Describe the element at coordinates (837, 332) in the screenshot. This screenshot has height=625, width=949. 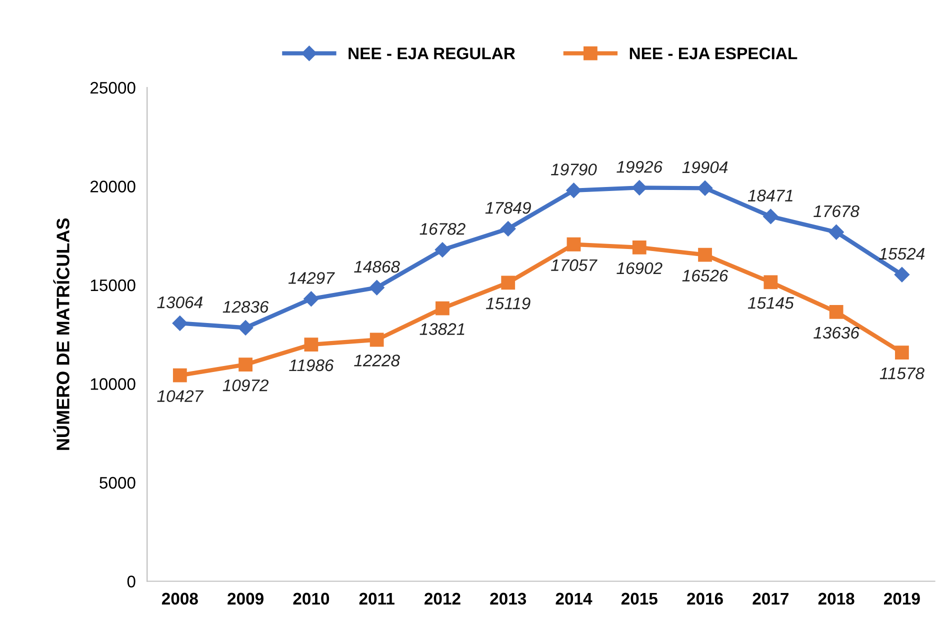
I see `data-label: 13636` at that location.